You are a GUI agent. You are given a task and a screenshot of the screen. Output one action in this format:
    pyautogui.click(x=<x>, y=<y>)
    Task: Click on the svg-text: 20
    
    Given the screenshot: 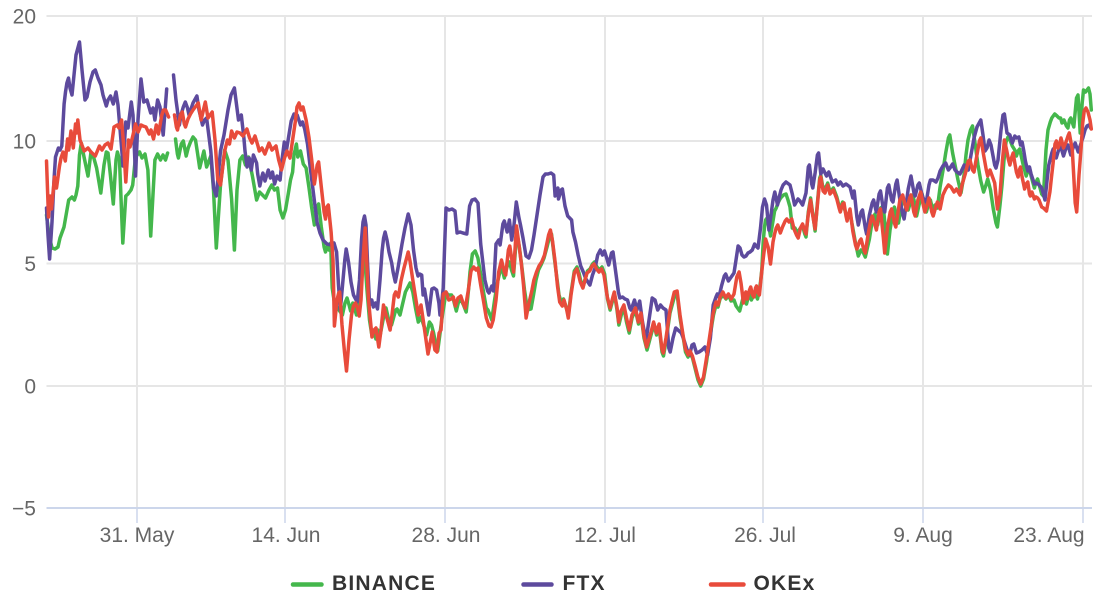 What is the action you would take?
    pyautogui.click(x=24, y=17)
    